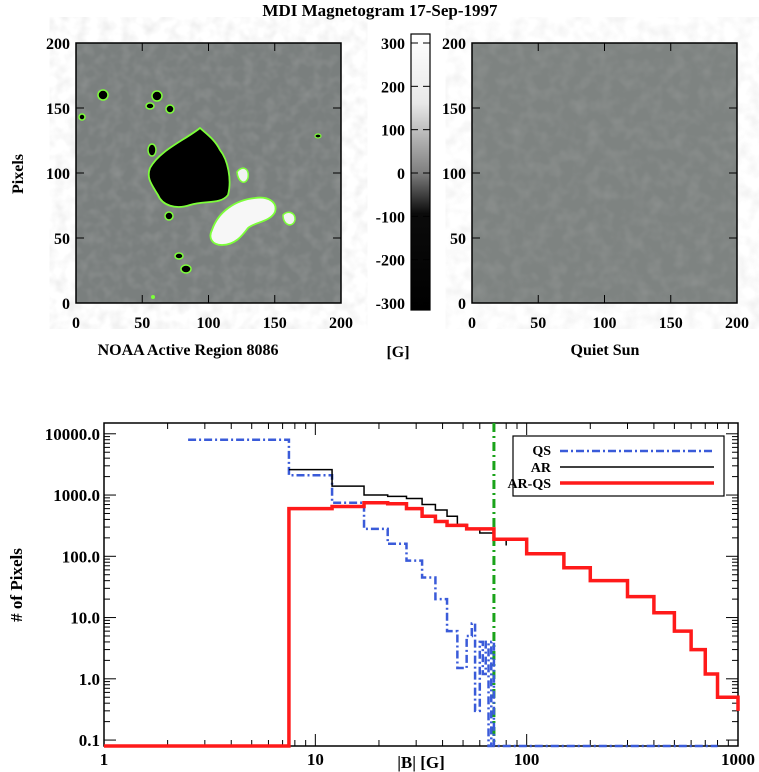 Image resolution: width=759 pixels, height=772 pixels. What do you see at coordinates (397, 352) in the screenshot?
I see `colorbar-unit-label: [G]` at bounding box center [397, 352].